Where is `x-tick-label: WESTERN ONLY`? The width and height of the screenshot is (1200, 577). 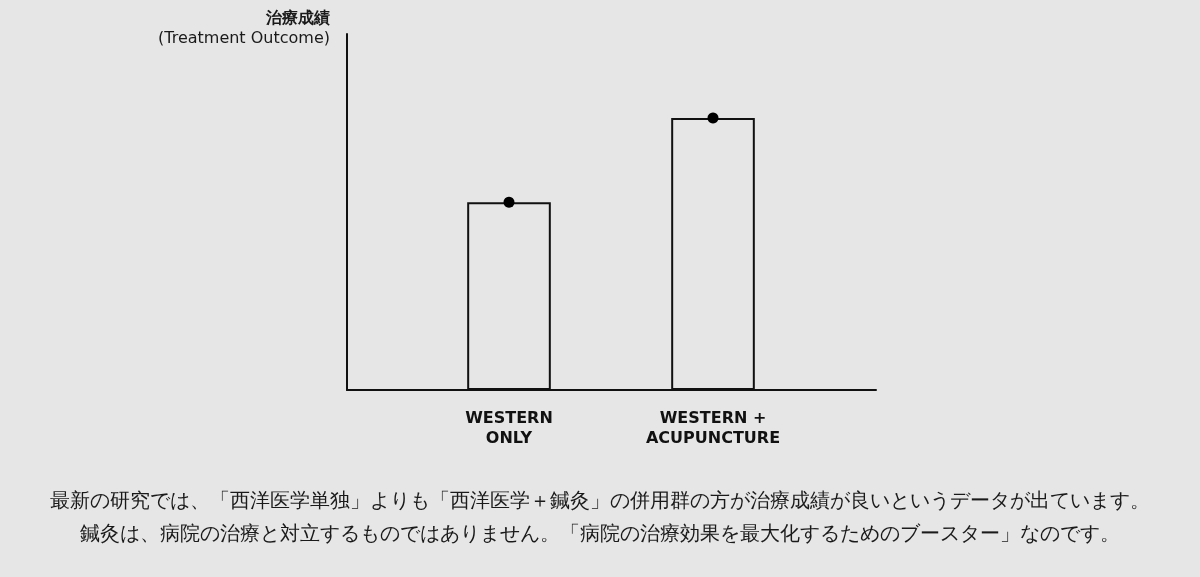 x-tick-label: WESTERN ONLY is located at coordinates (509, 427).